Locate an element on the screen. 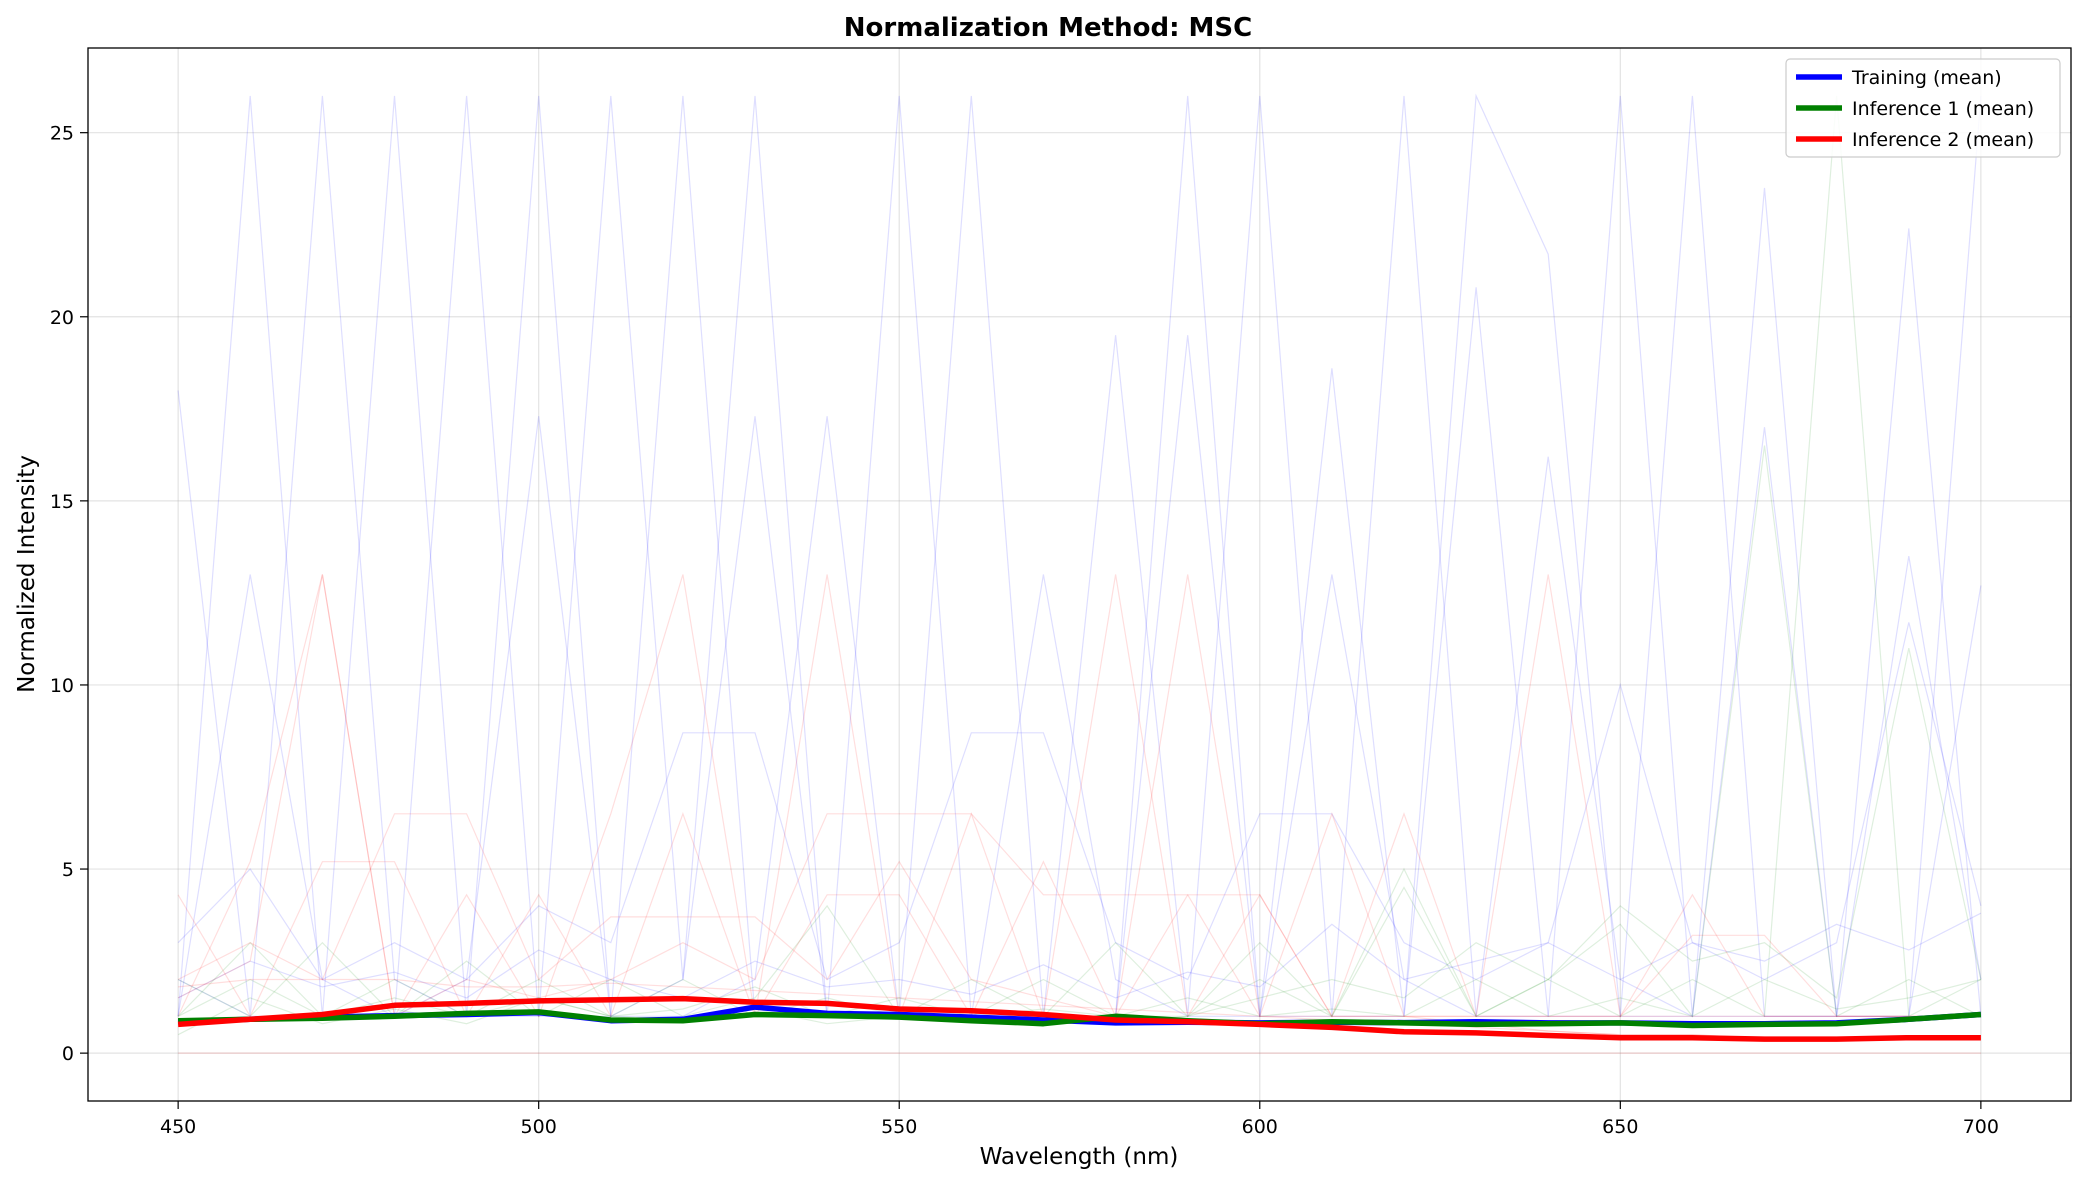 This screenshot has height=1182, width=2084. x-tick-label: 650 is located at coordinates (1620, 1127).